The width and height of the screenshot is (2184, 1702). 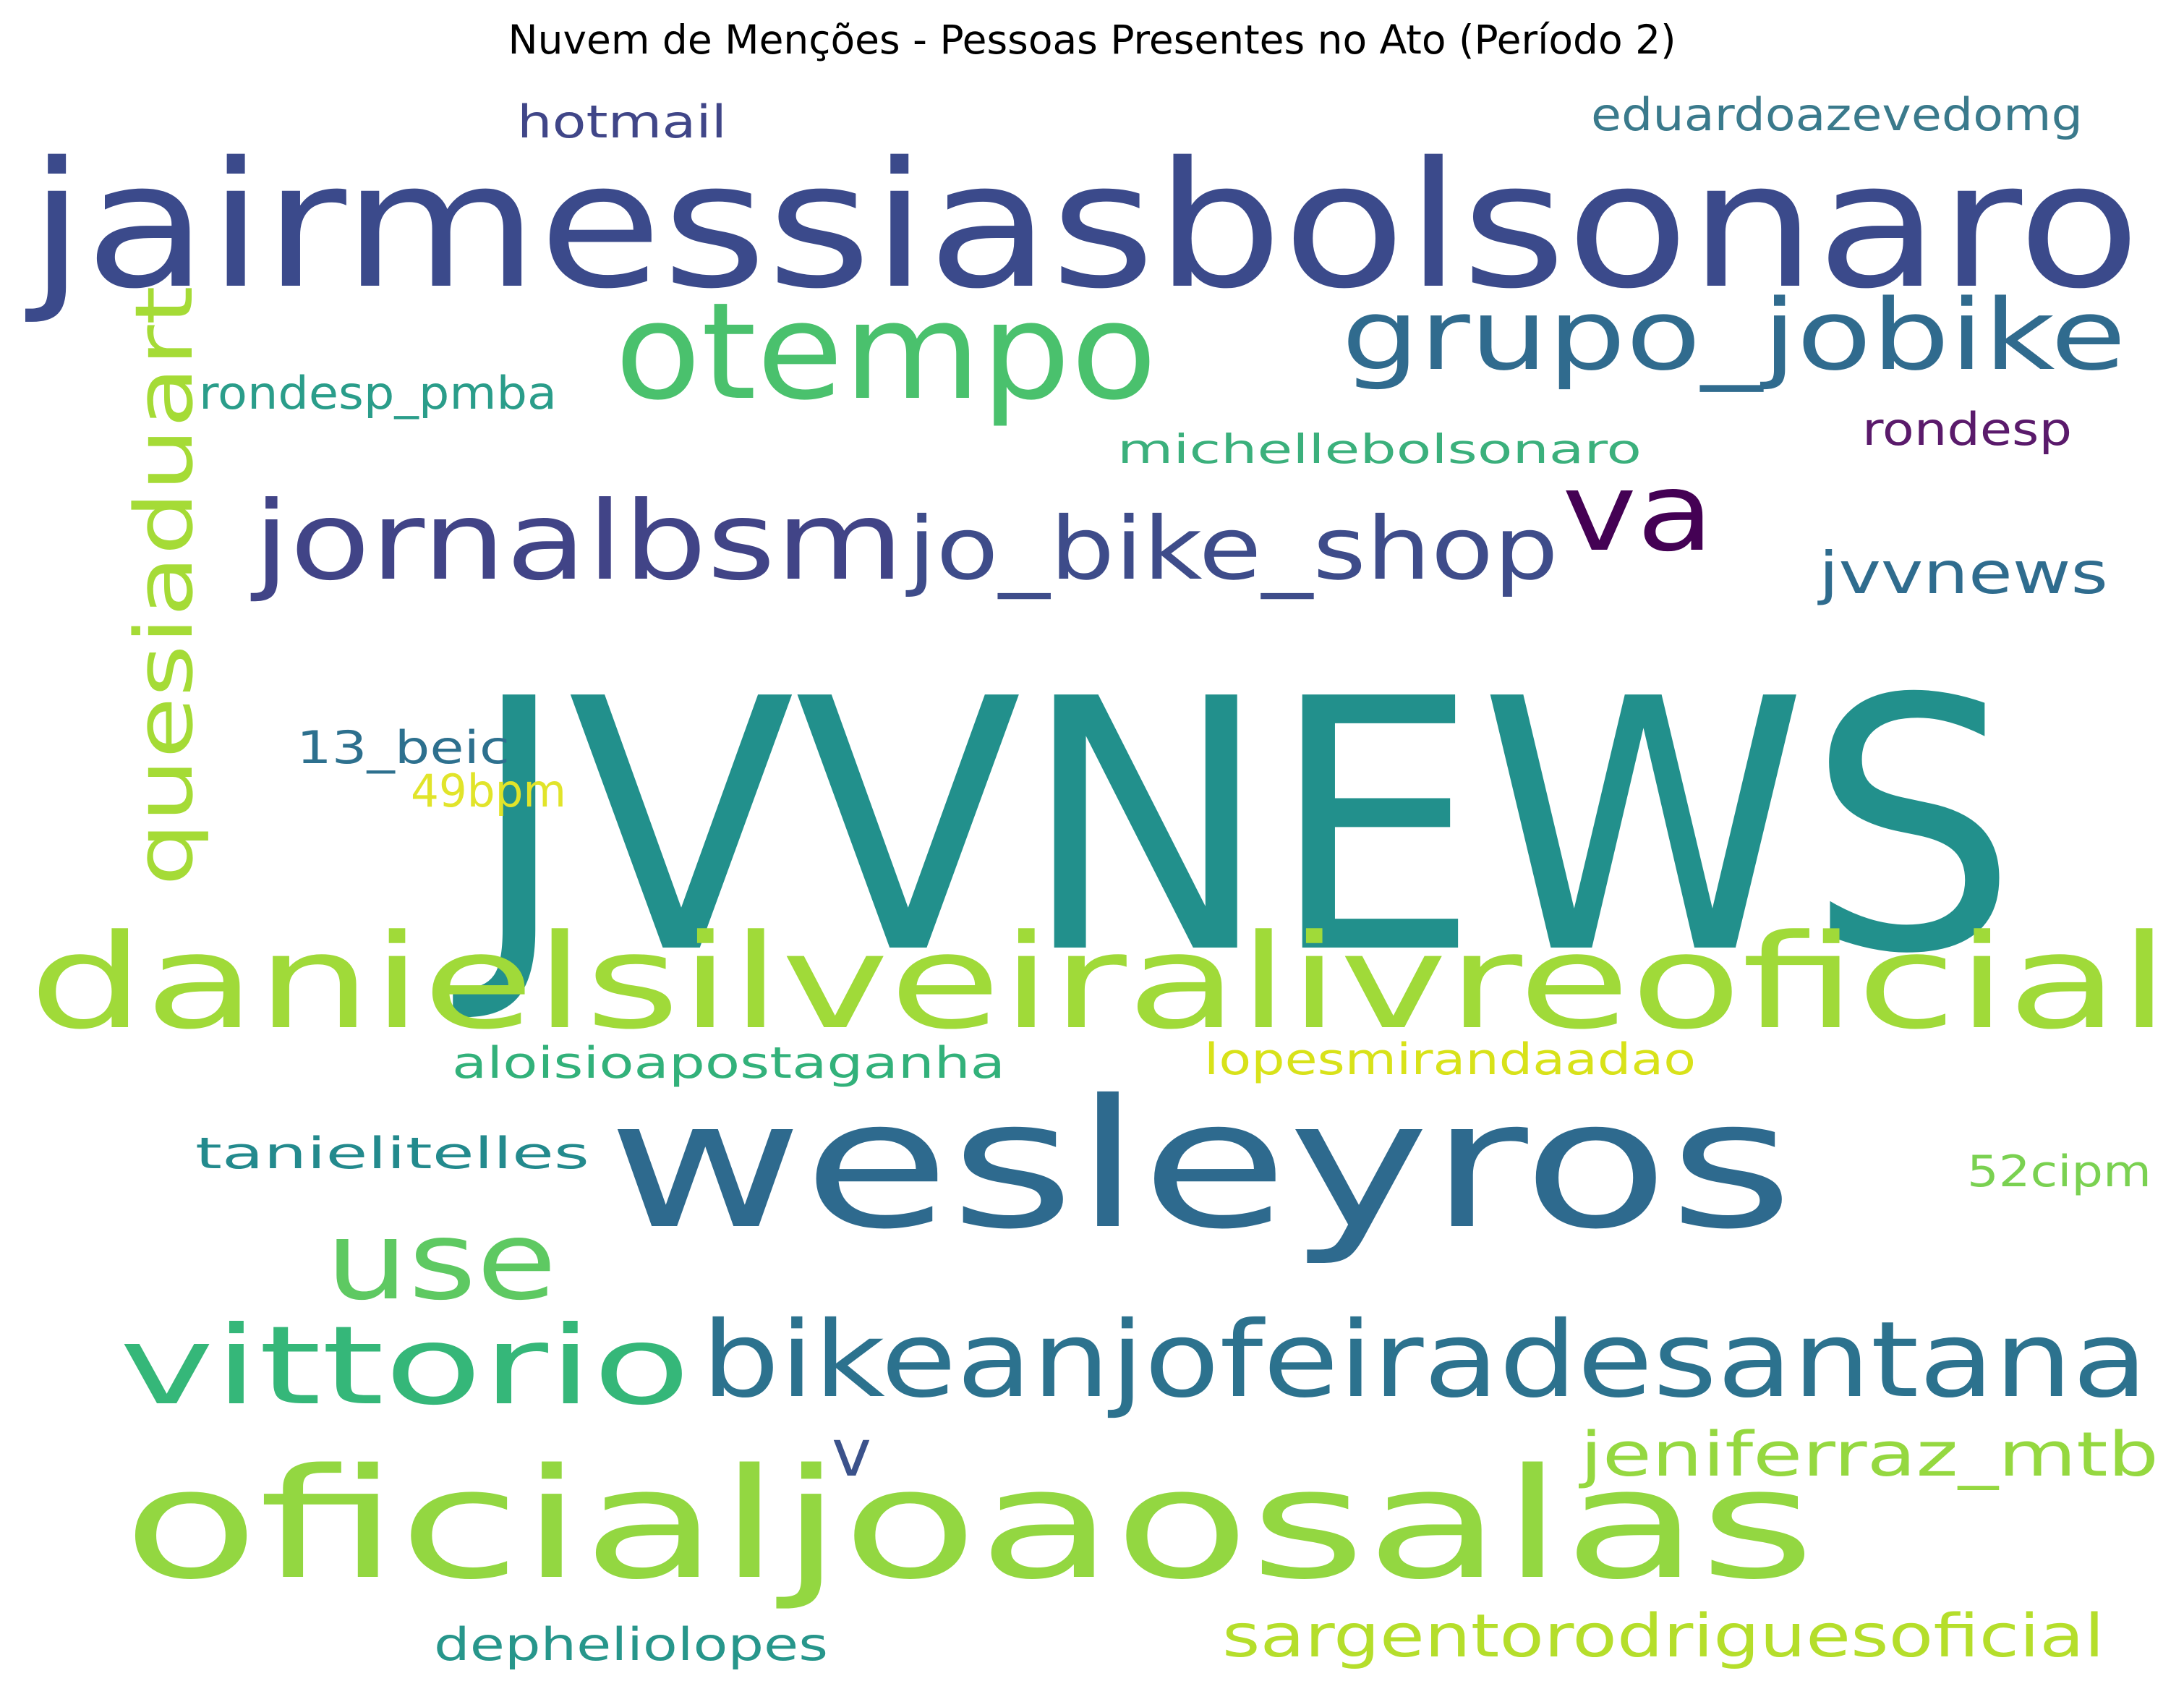 What do you see at coordinates (1231, 549) in the screenshot?
I see `cloud-word: jo_bike_shop` at bounding box center [1231, 549].